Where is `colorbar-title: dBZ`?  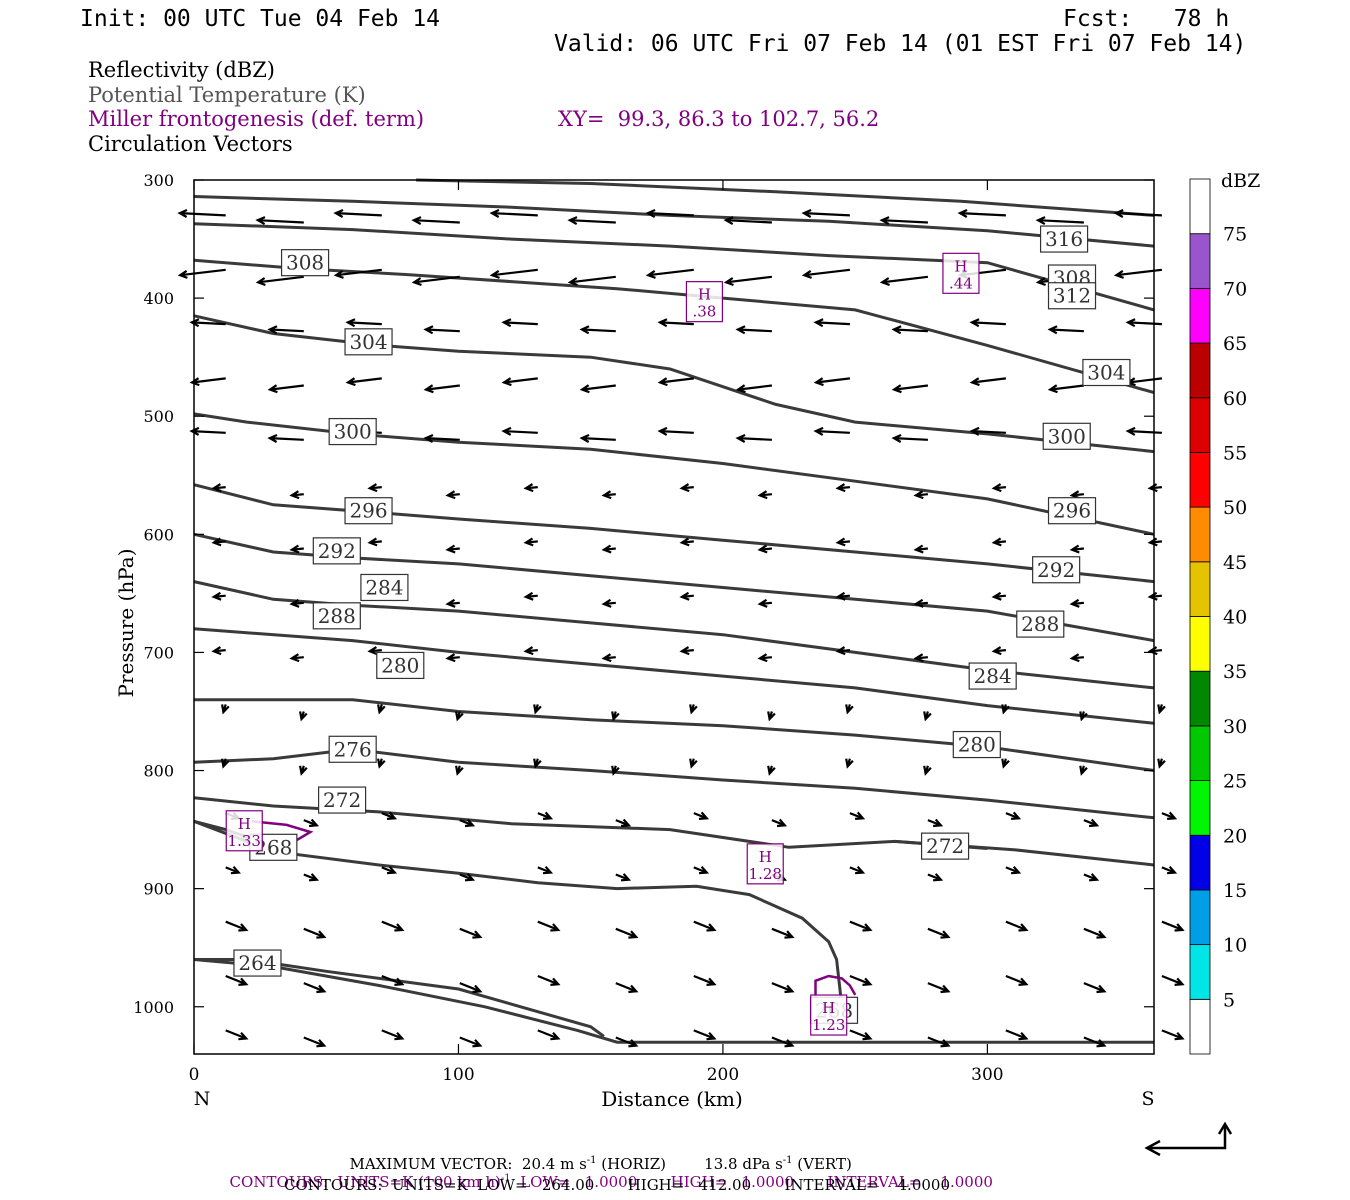
colorbar-title: dBZ is located at coordinates (1240, 181).